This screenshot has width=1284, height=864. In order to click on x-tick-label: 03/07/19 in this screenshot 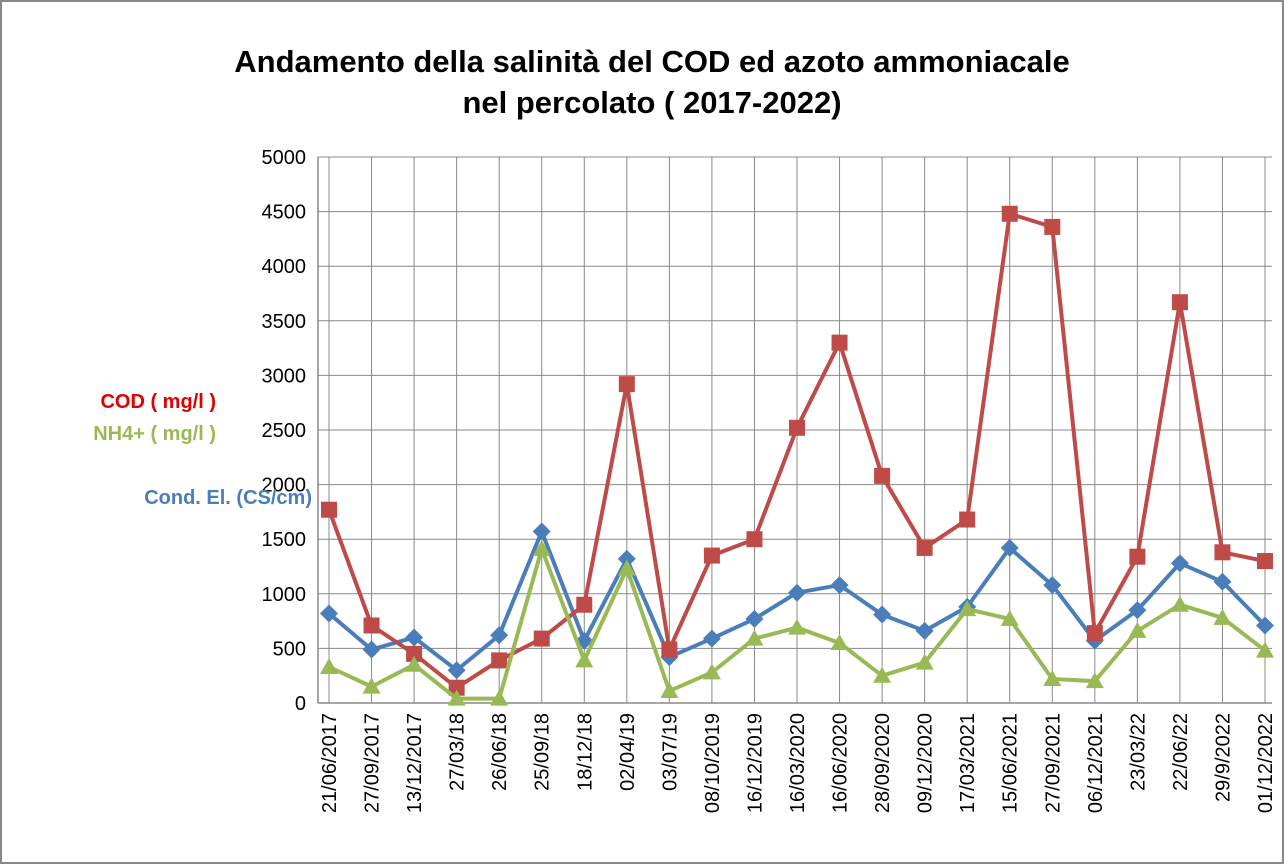, I will do `click(670, 752)`.